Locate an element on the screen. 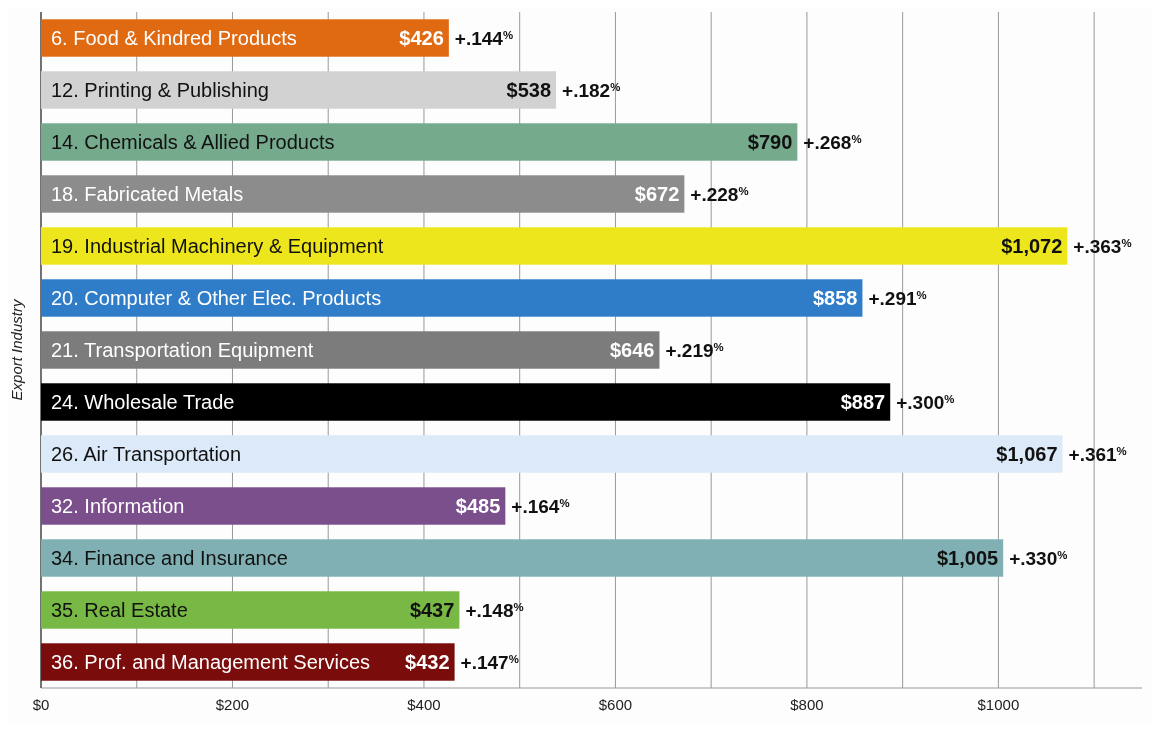 Image resolution: width=1160 pixels, height=732 pixels. data-label: $672 is located at coordinates (657, 194).